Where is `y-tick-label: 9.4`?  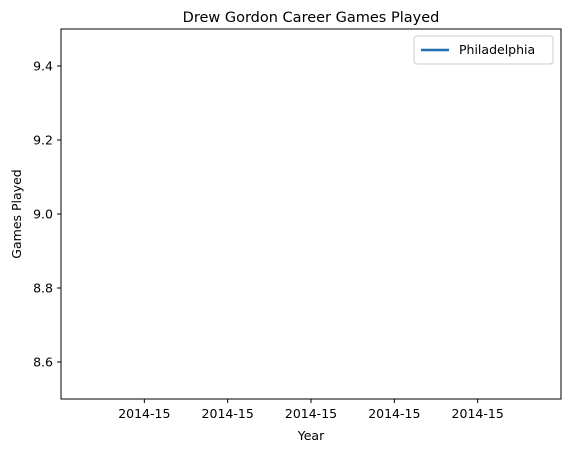
y-tick-label: 9.4 is located at coordinates (43, 66).